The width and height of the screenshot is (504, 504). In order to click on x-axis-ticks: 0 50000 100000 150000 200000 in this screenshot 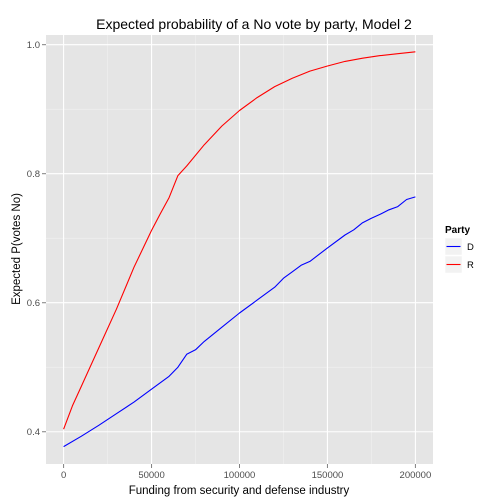, I will do `click(246, 472)`.